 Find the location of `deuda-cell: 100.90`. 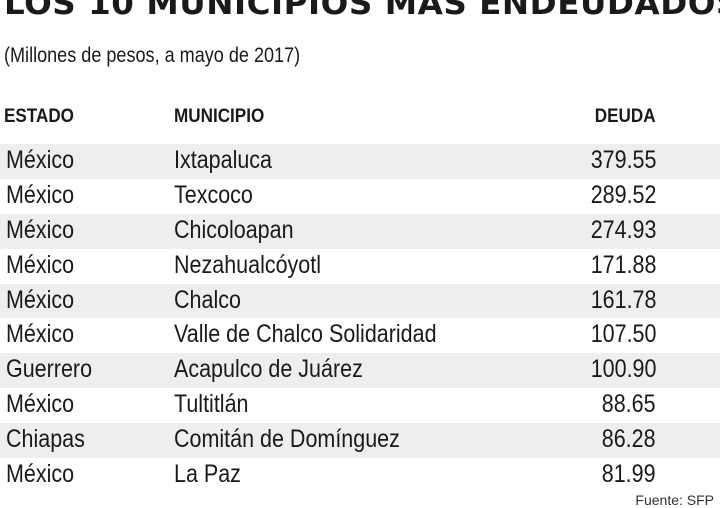

deuda-cell: 100.90 is located at coordinates (623, 369).